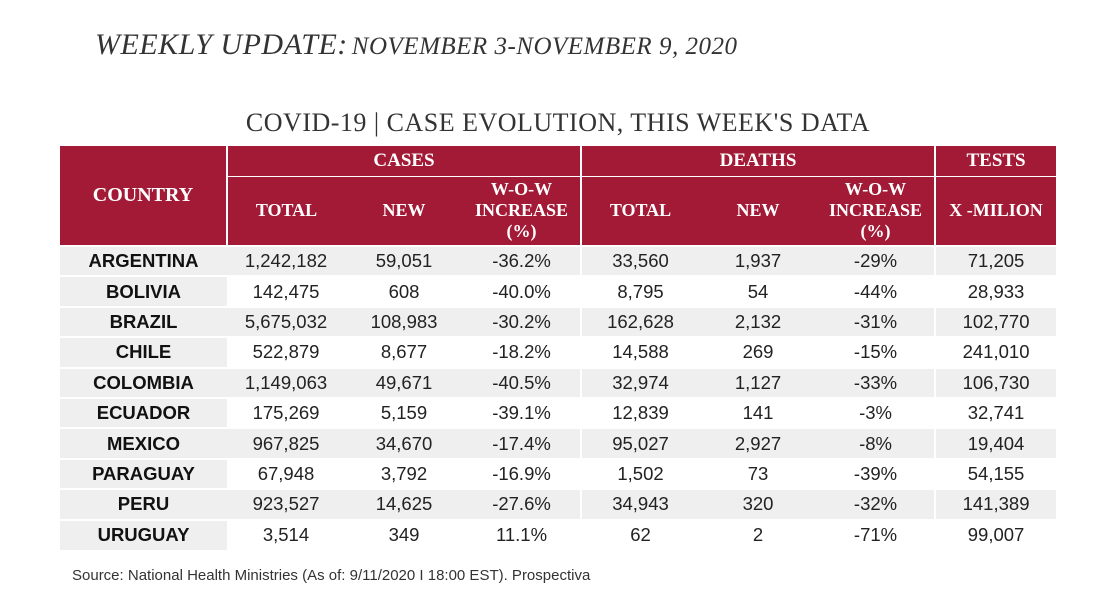  Describe the element at coordinates (143, 534) in the screenshot. I see `country-cell: URUGUAY` at that location.